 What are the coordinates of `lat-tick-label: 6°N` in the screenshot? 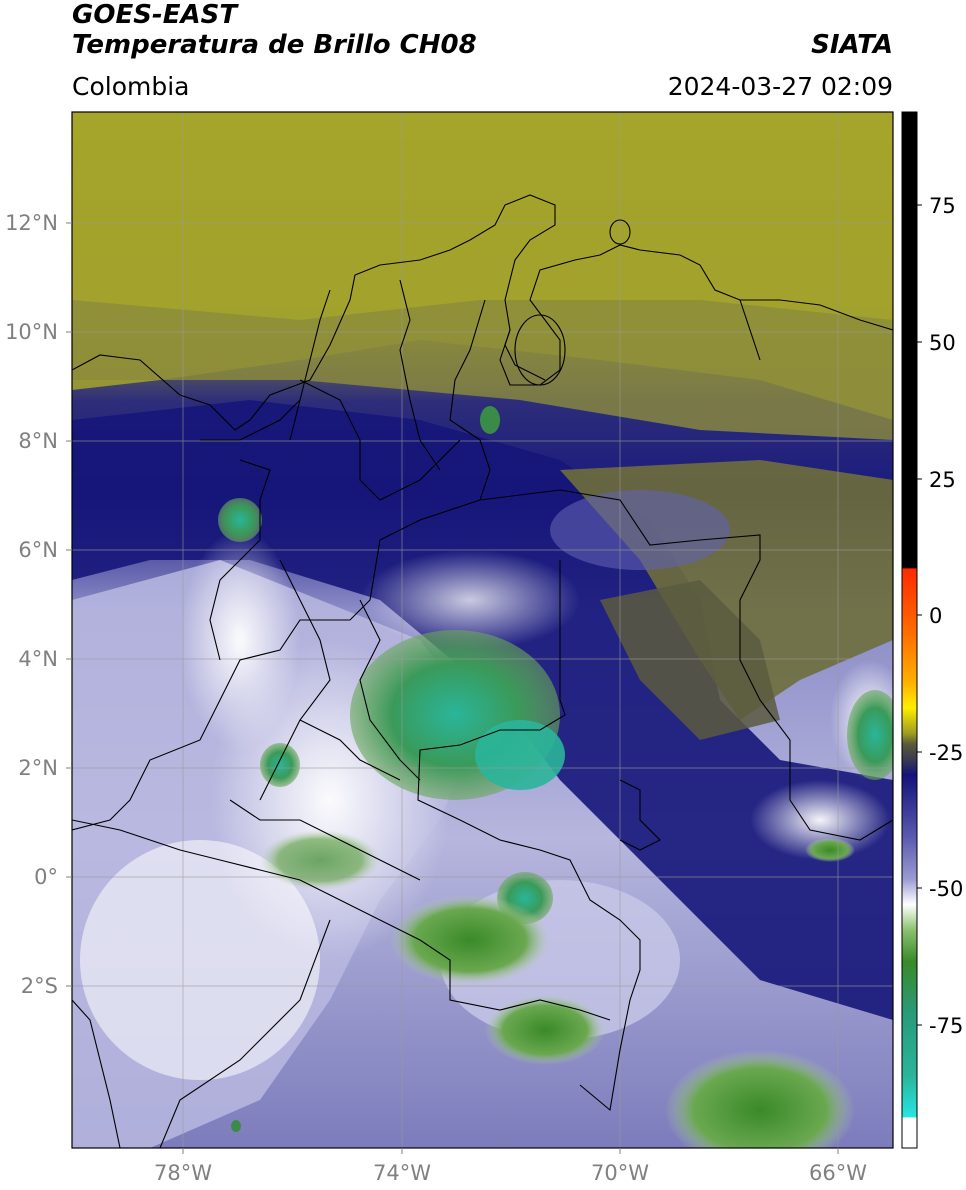 It's located at (38, 550).